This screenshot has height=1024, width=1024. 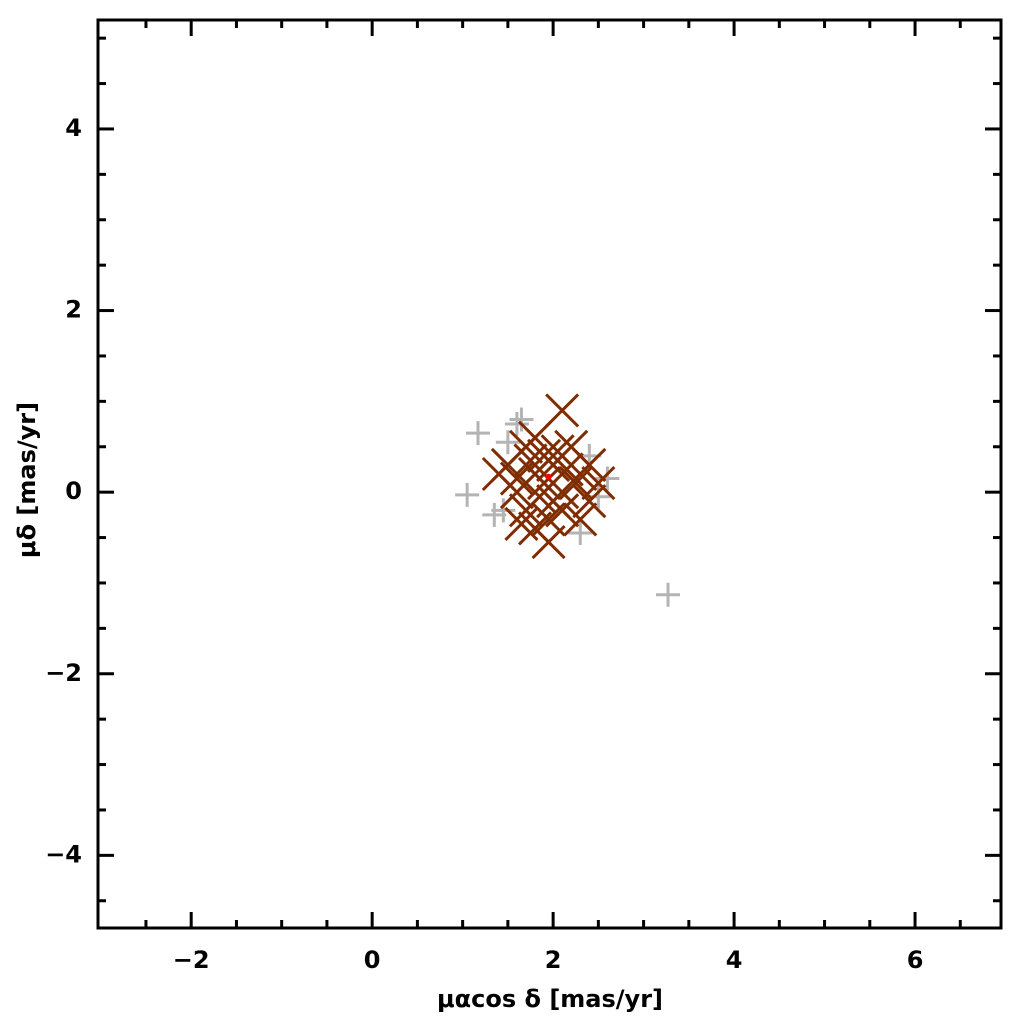 I want to click on x-tick-label: −2, so click(x=191, y=960).